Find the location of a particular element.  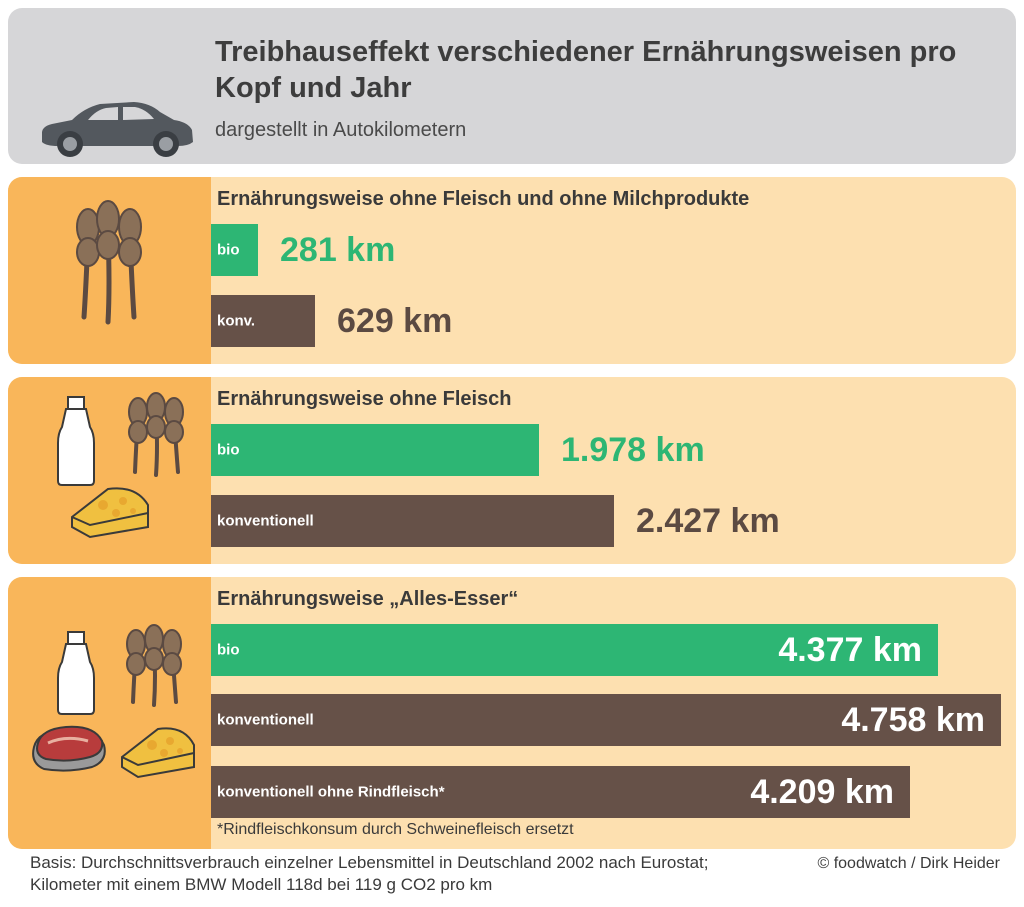

value-group1-konv: 629 km is located at coordinates (395, 321).